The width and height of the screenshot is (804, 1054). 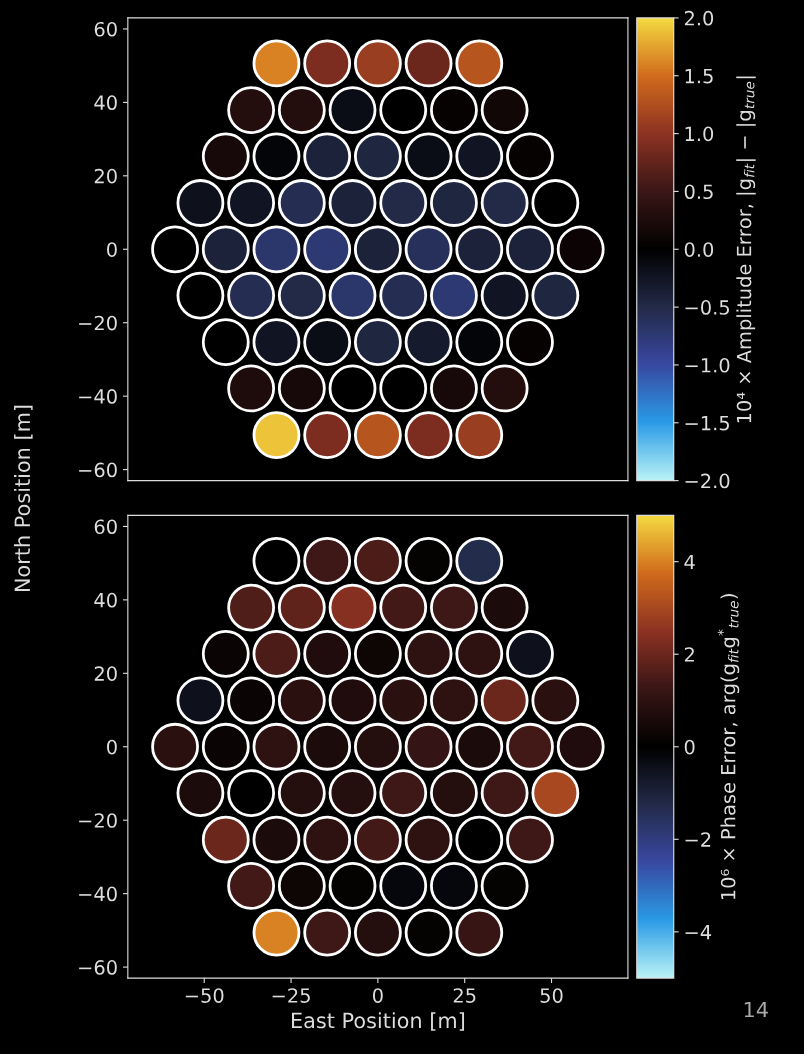 What do you see at coordinates (377, 995) in the screenshot?
I see `x-tick-label: 0` at bounding box center [377, 995].